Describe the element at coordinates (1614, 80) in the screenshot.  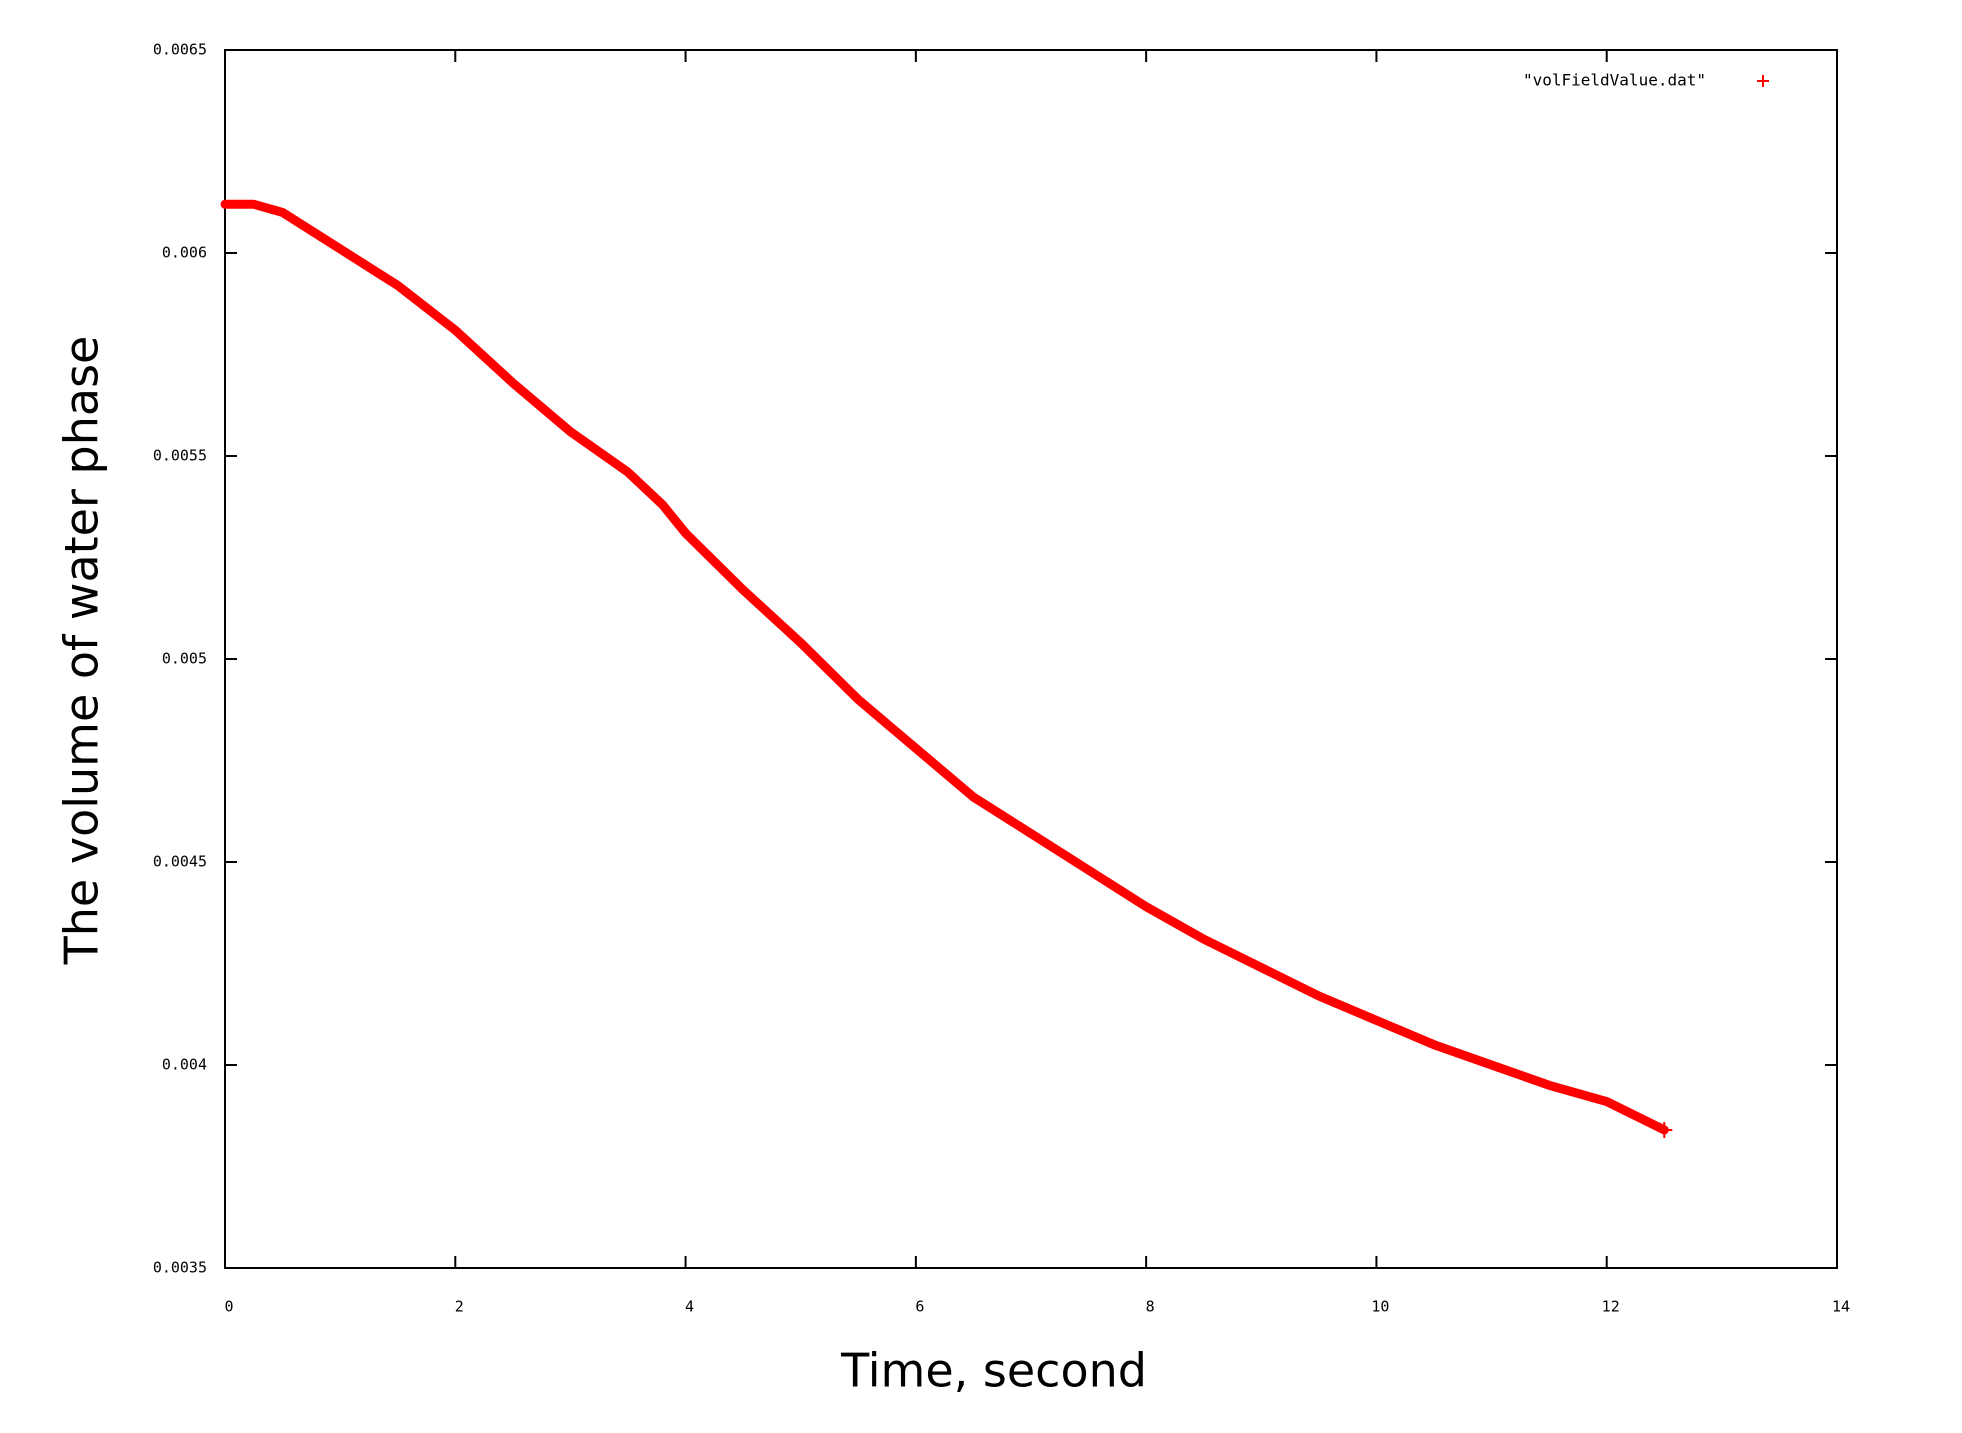
I see `legend-label: "volFieldValue.dat"` at that location.